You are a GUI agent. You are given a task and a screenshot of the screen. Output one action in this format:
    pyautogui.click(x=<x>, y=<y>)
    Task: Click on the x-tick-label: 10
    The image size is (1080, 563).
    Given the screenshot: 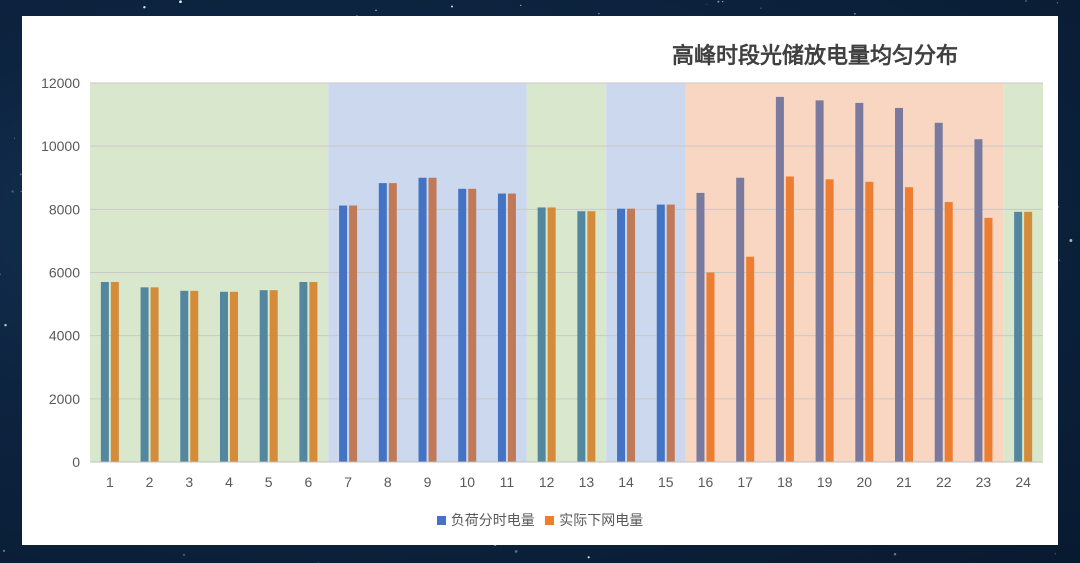 What is the action you would take?
    pyautogui.click(x=467, y=482)
    